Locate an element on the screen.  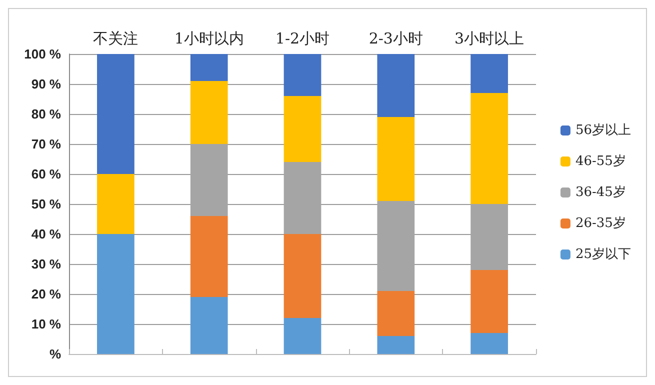
legend-label: 46-55岁 is located at coordinates (600, 161).